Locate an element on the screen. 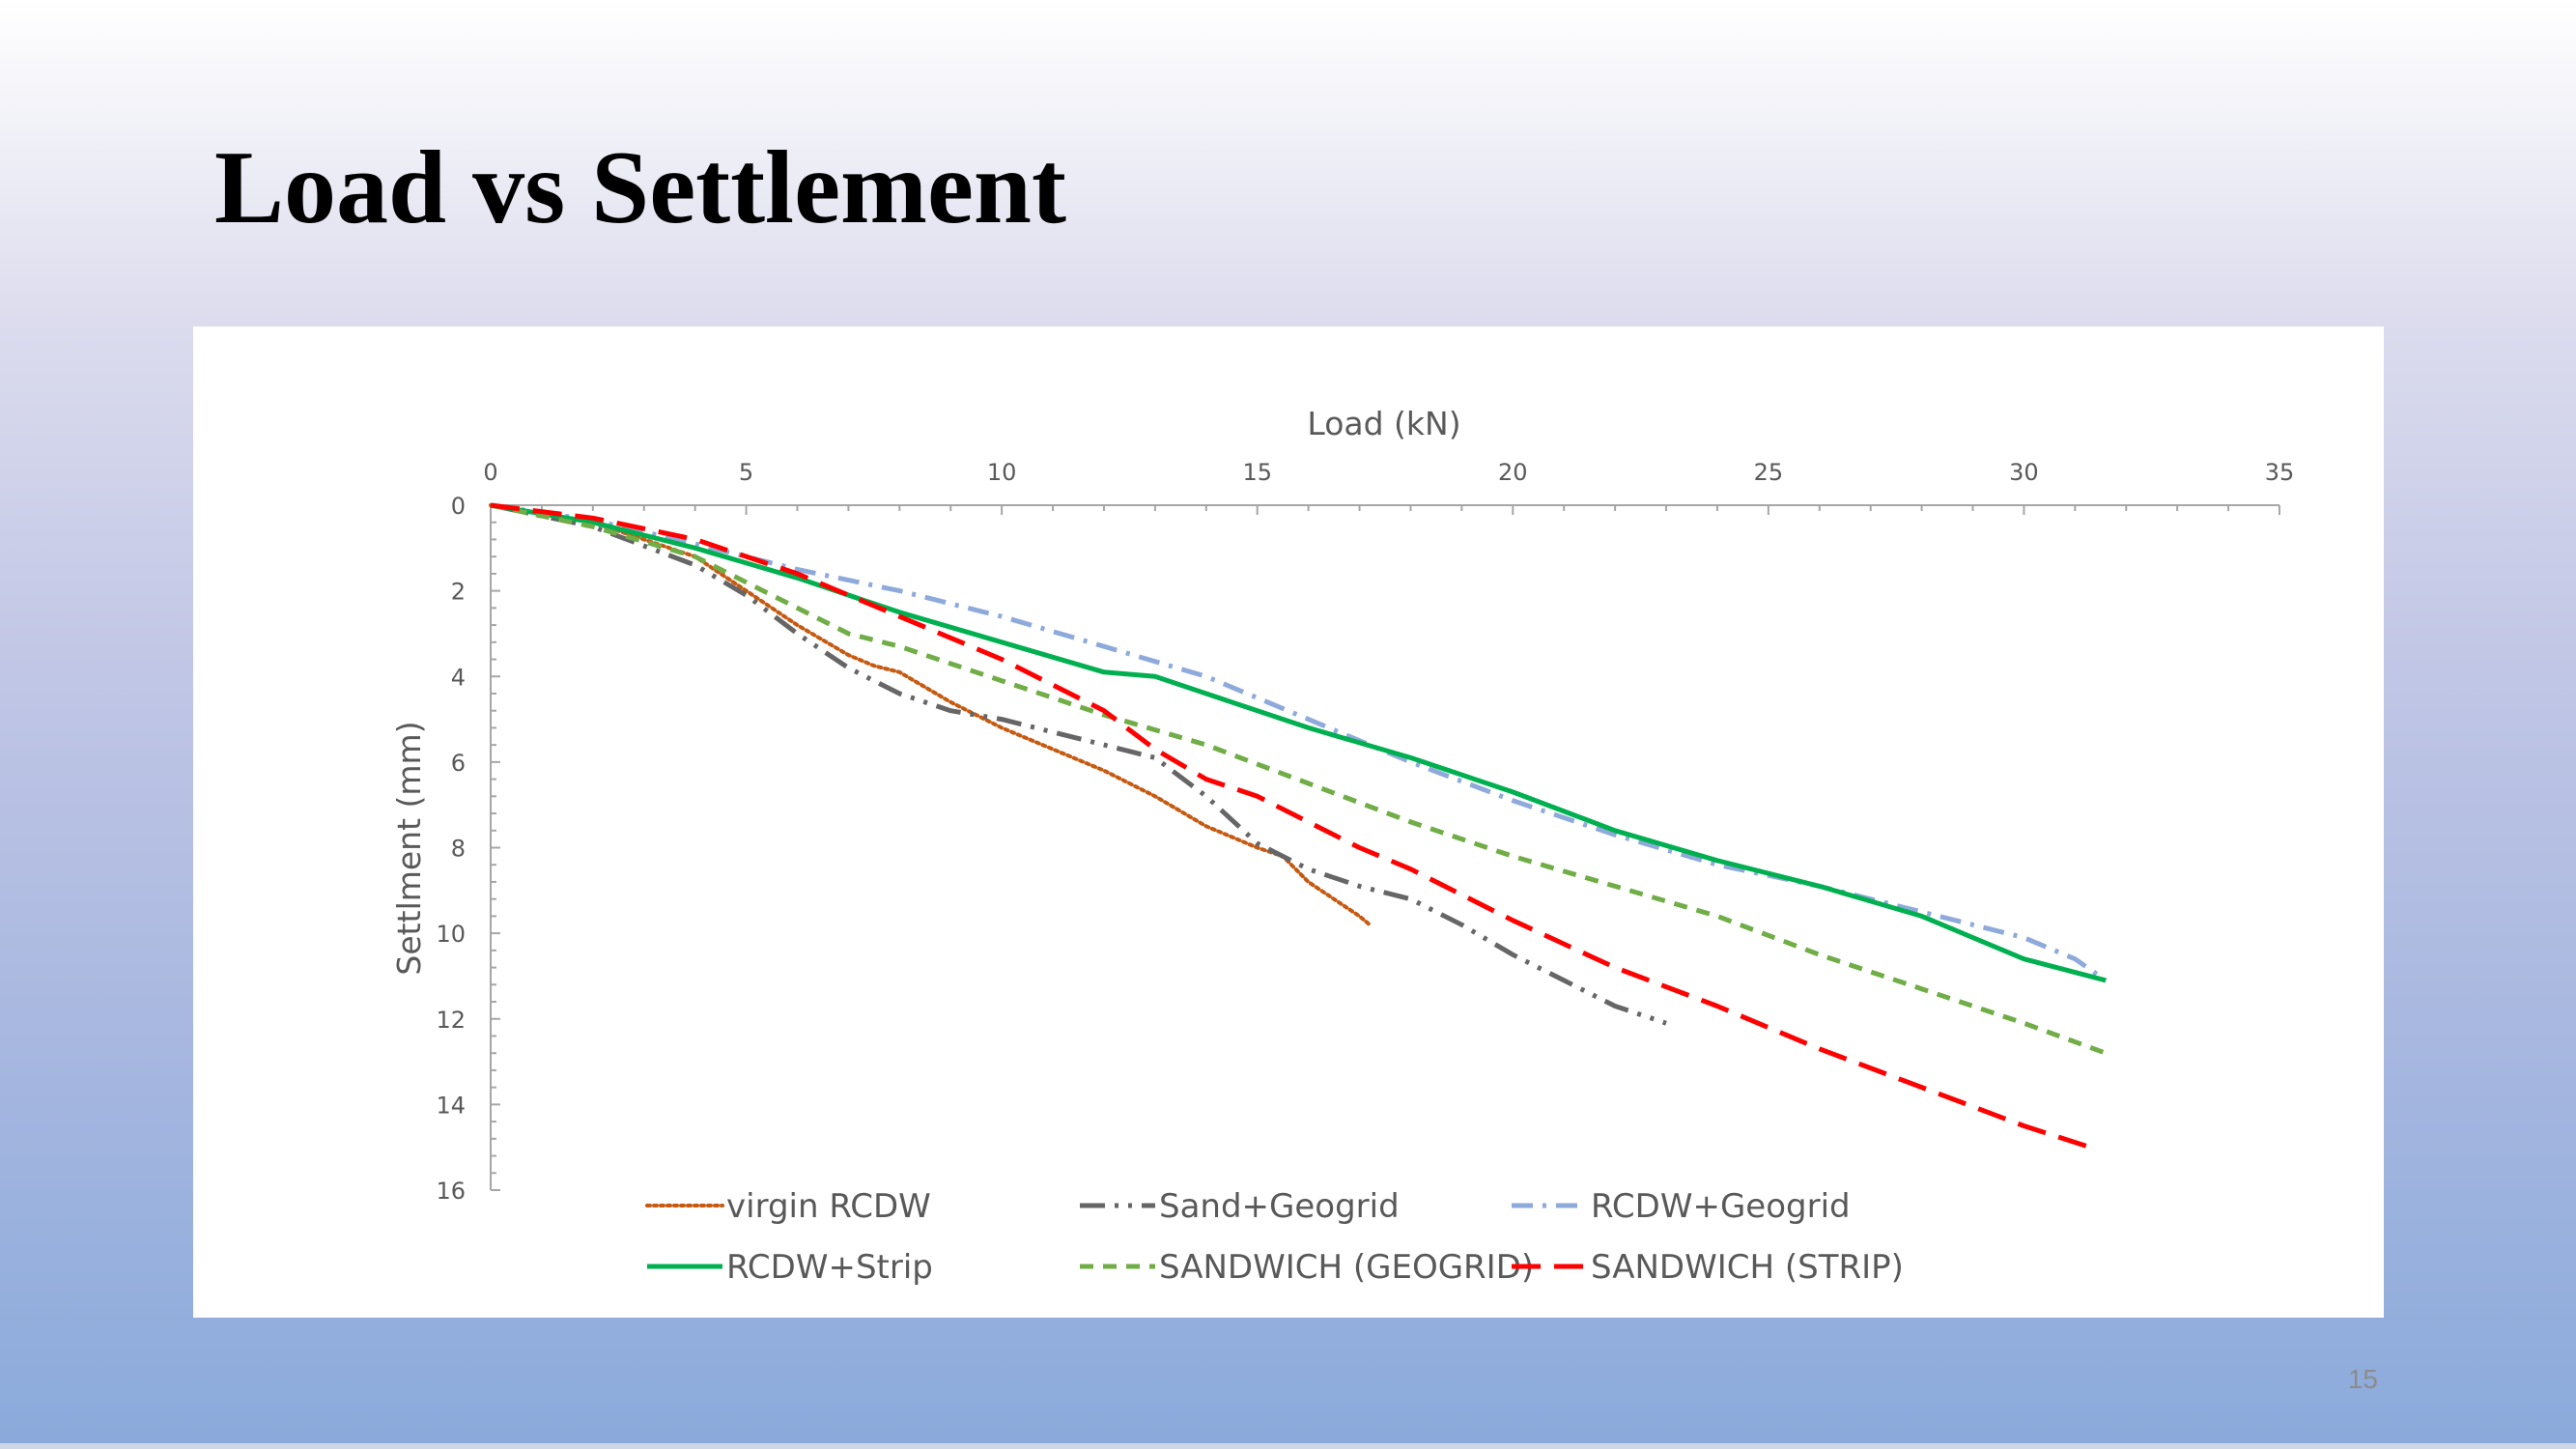 This screenshot has width=2576, height=1449. y-tick-label: 8 is located at coordinates (458, 849).